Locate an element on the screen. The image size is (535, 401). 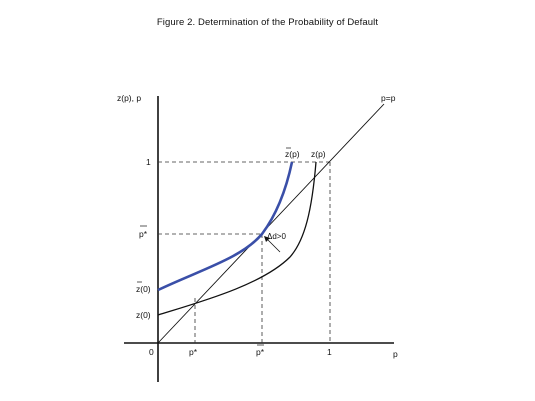
origin-label: 0 is located at coordinates (151, 352).